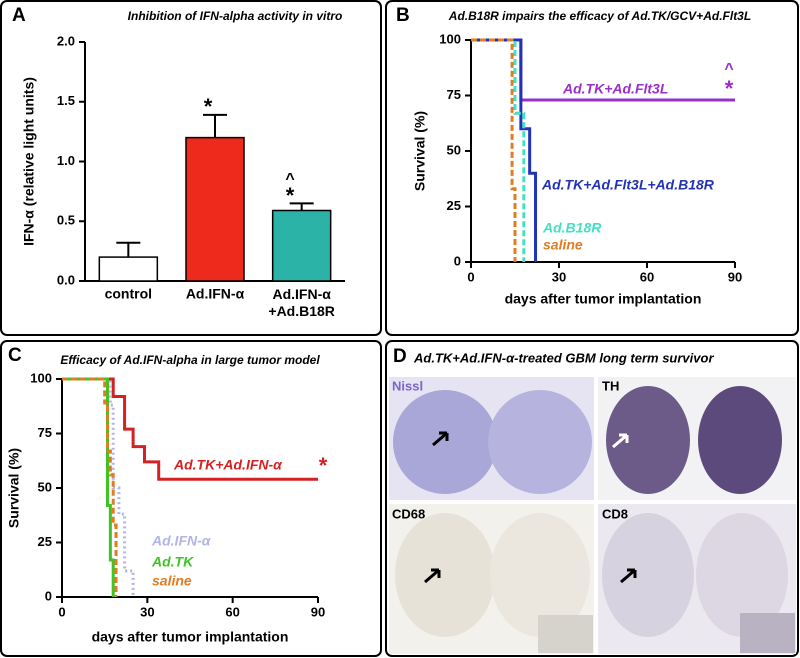 The width and height of the screenshot is (800, 658). Describe the element at coordinates (172, 562) in the screenshot. I see `series-label: Ad.TK` at that location.